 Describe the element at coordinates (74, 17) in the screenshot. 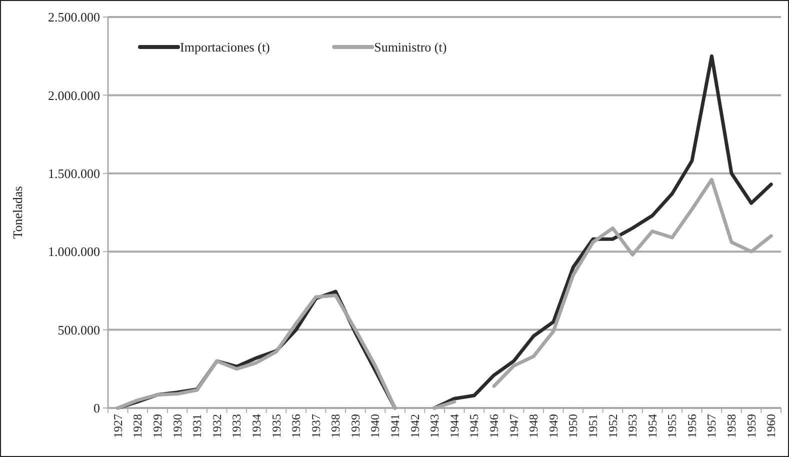

I see `y-tick-label: 2.500.000` at that location.